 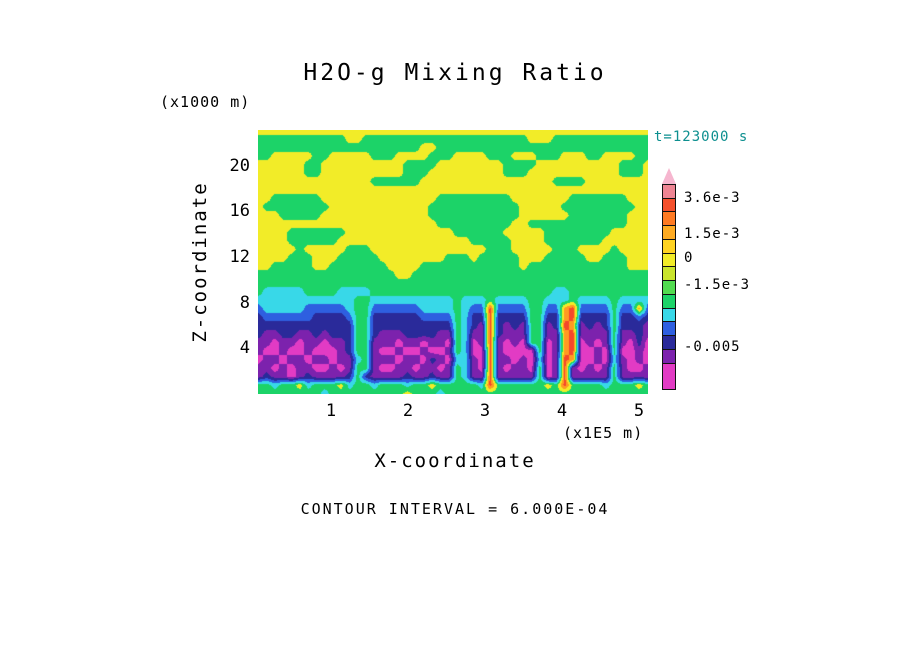 What do you see at coordinates (701, 137) in the screenshot?
I see `time-label: t=123000 s` at bounding box center [701, 137].